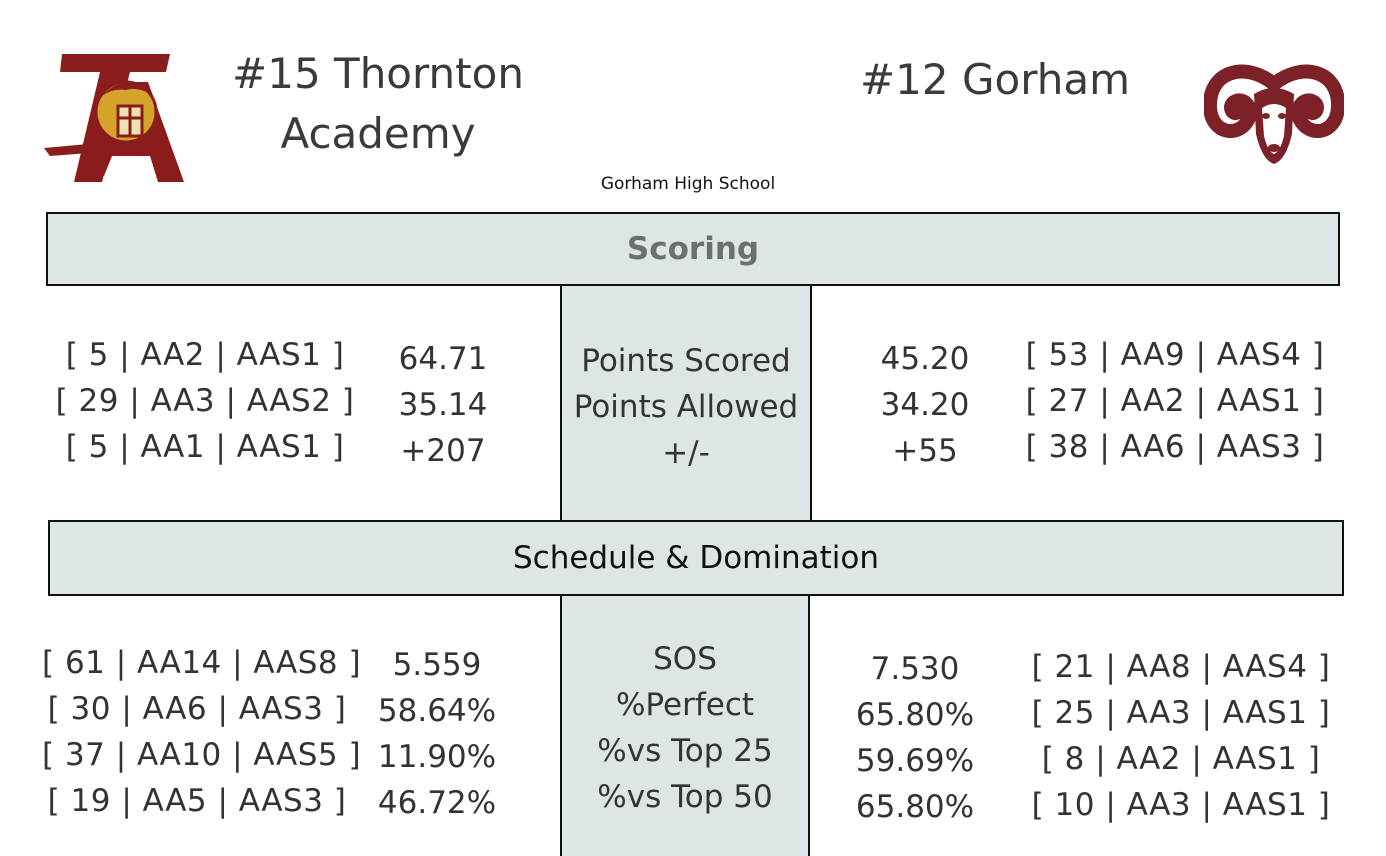 This screenshot has height=856, width=1386. Describe the element at coordinates (114, 118) in the screenshot. I see `thornton-academy-logo` at that location.